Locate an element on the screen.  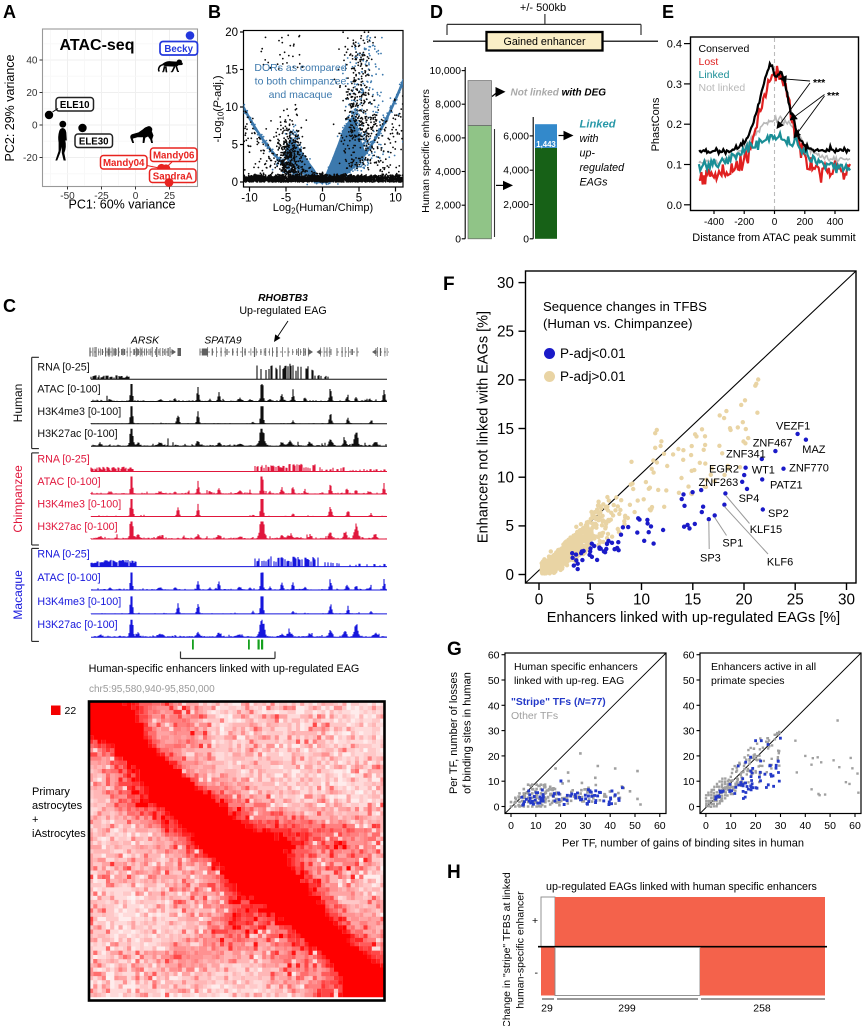
svg-text: 6,000 is located at coordinates (448, 138).